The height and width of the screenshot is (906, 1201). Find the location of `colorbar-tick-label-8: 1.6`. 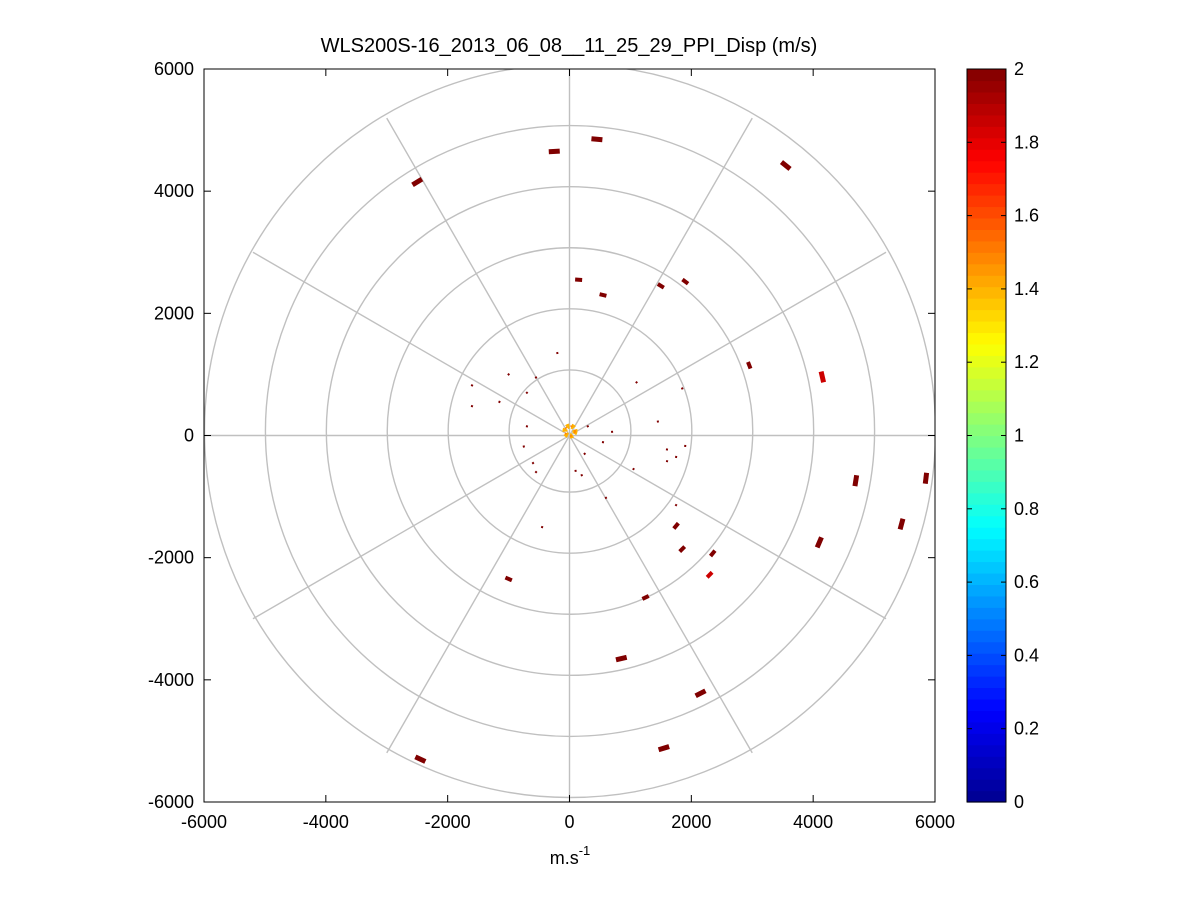

colorbar-tick-label-8: 1.6 is located at coordinates (1026, 216).